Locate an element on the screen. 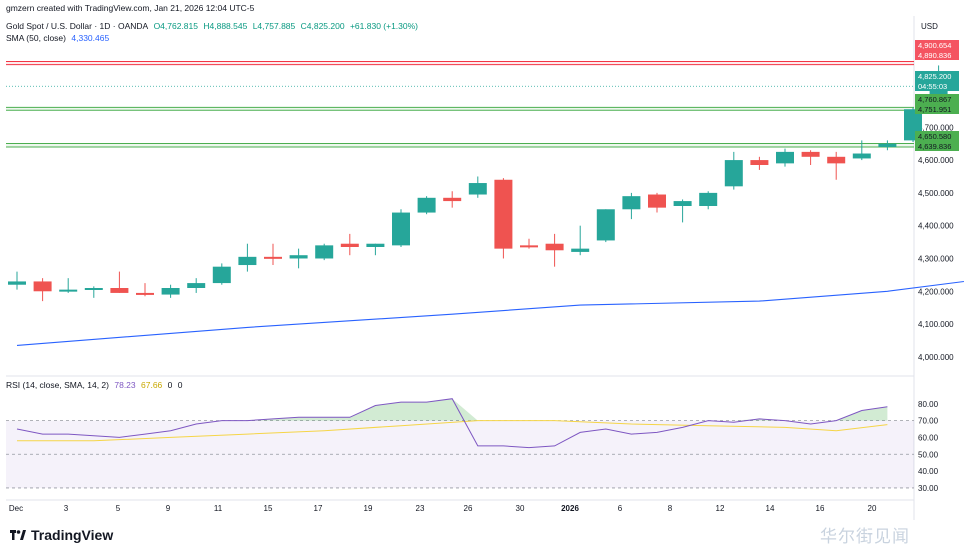  rsi-tick-label: 60.00 is located at coordinates (928, 437).